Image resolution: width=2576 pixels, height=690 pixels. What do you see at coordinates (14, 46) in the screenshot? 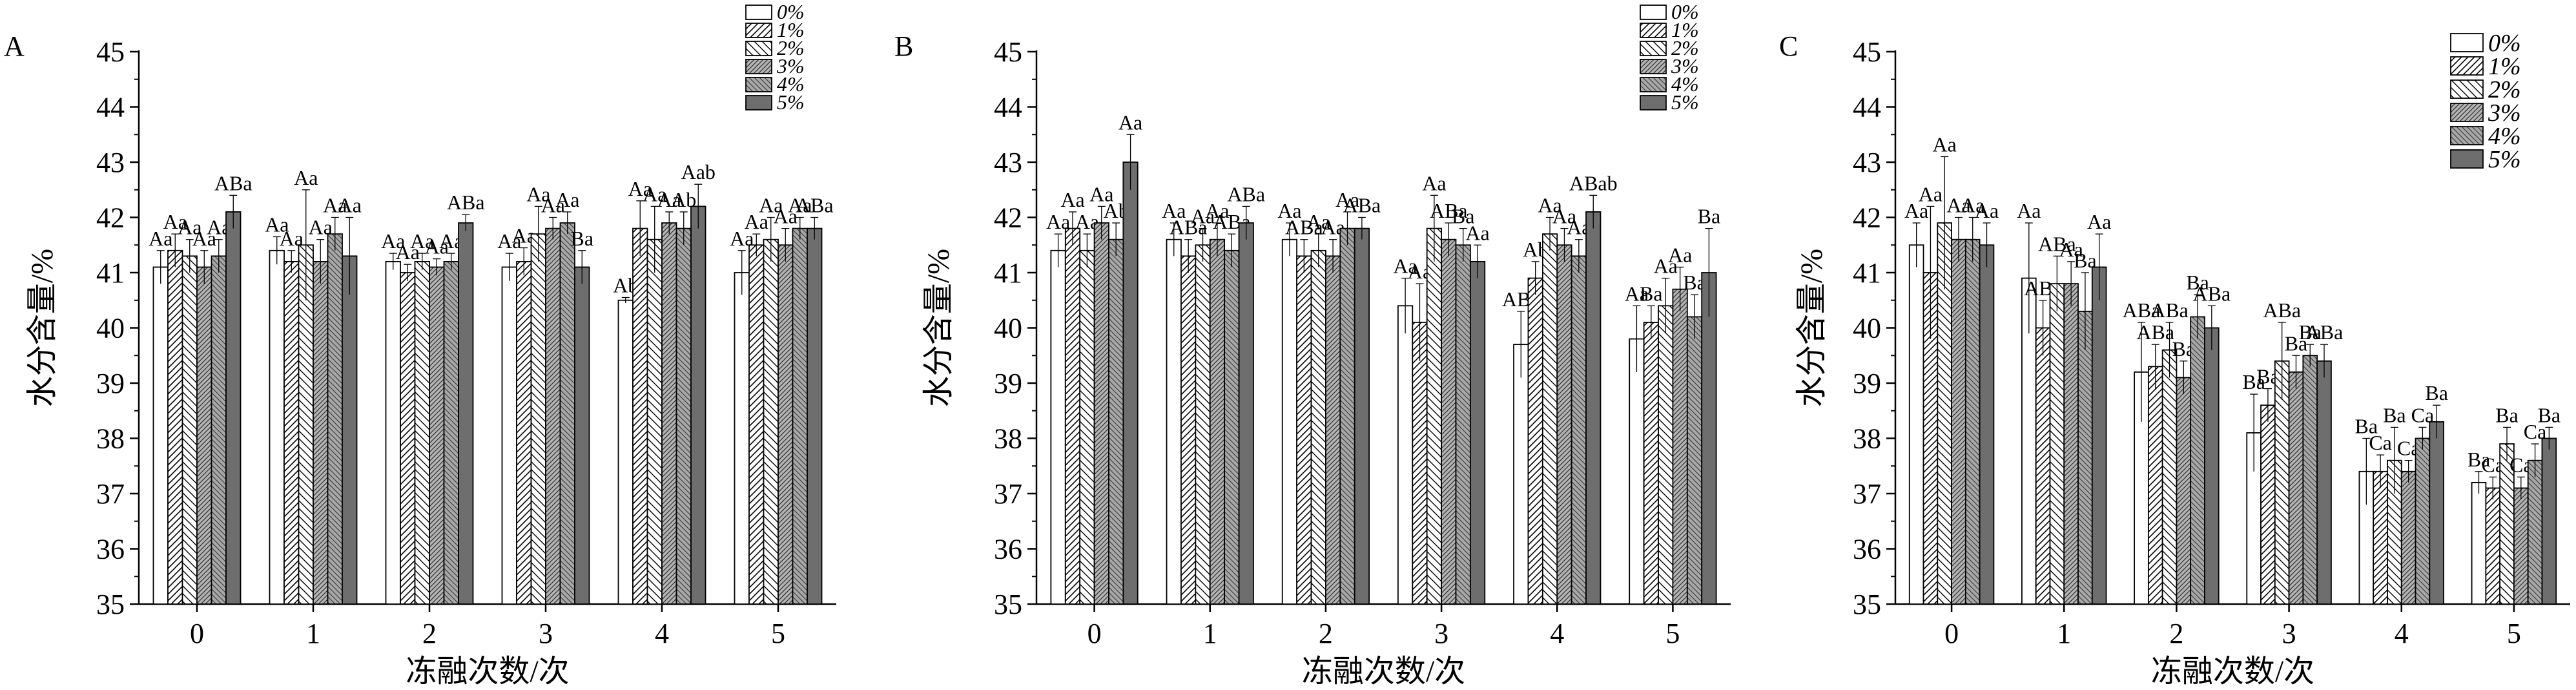
I see `panel-label: A` at bounding box center [14, 46].